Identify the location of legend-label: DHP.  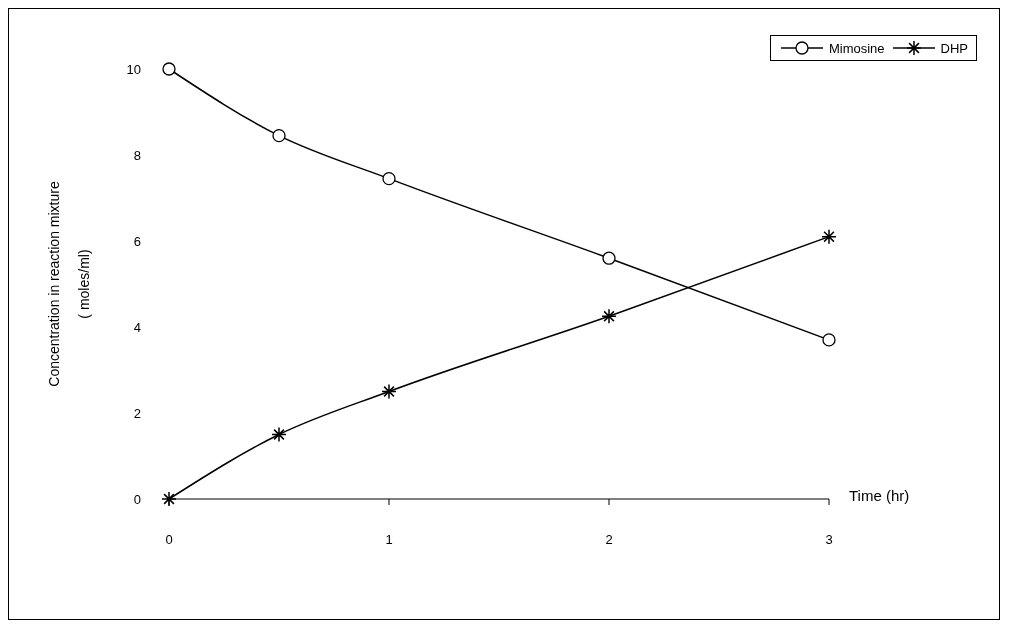
(954, 48).